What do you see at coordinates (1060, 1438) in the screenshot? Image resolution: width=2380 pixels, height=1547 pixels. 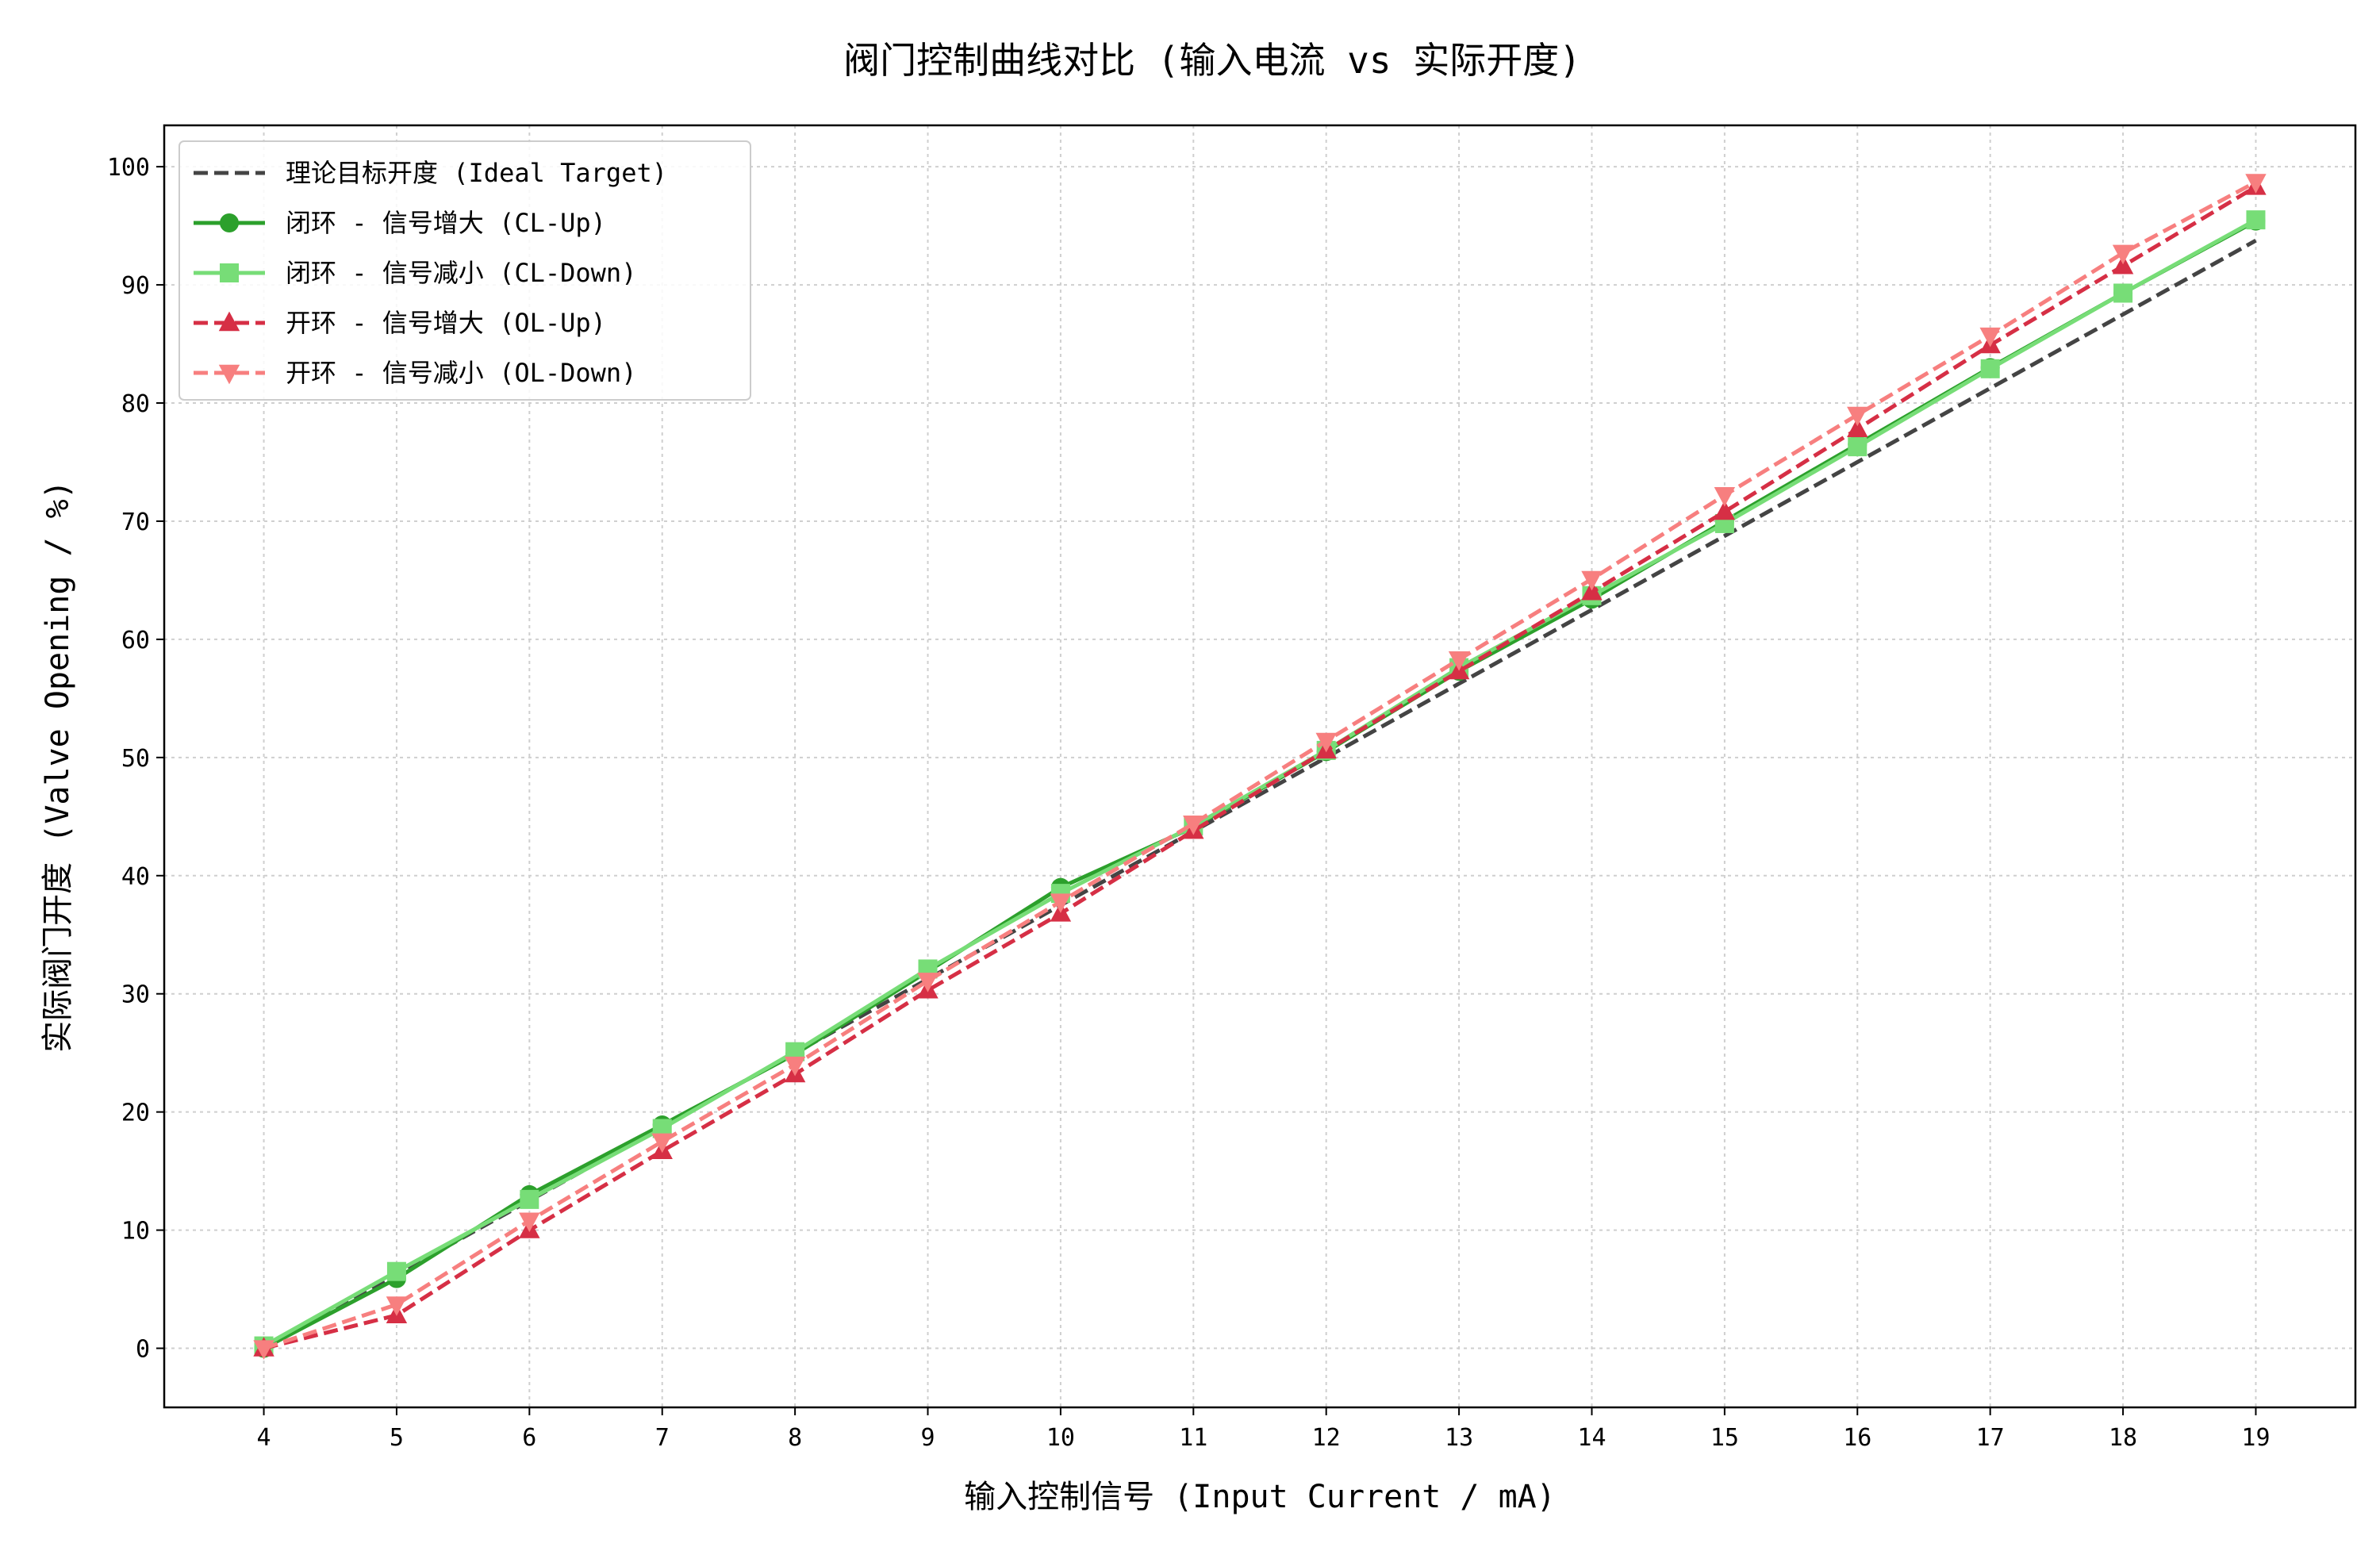 I see `x-tick-label: 10` at bounding box center [1060, 1438].